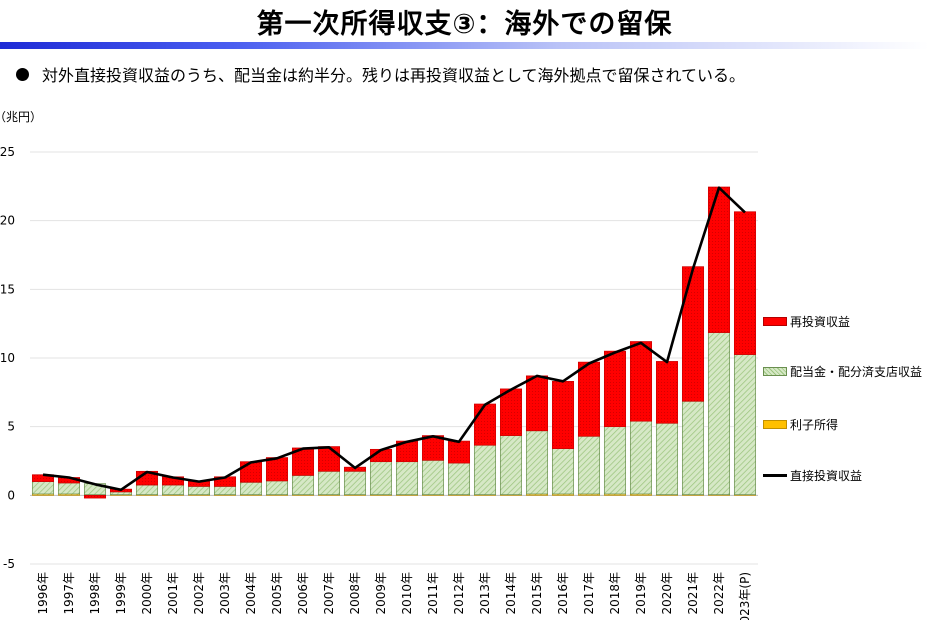 The image size is (929, 620). I want to click on x-tick-label: 2000年, so click(147, 593).